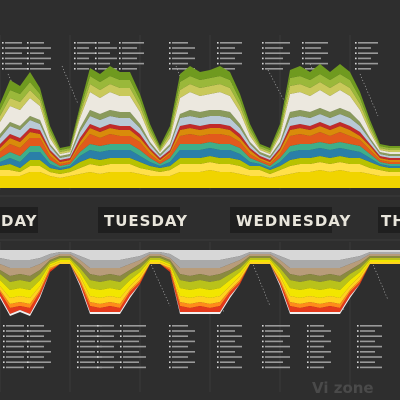 This screenshot has height=400, width=400. Describe the element at coordinates (369, 95) in the screenshot. I see `annotation-line` at that location.